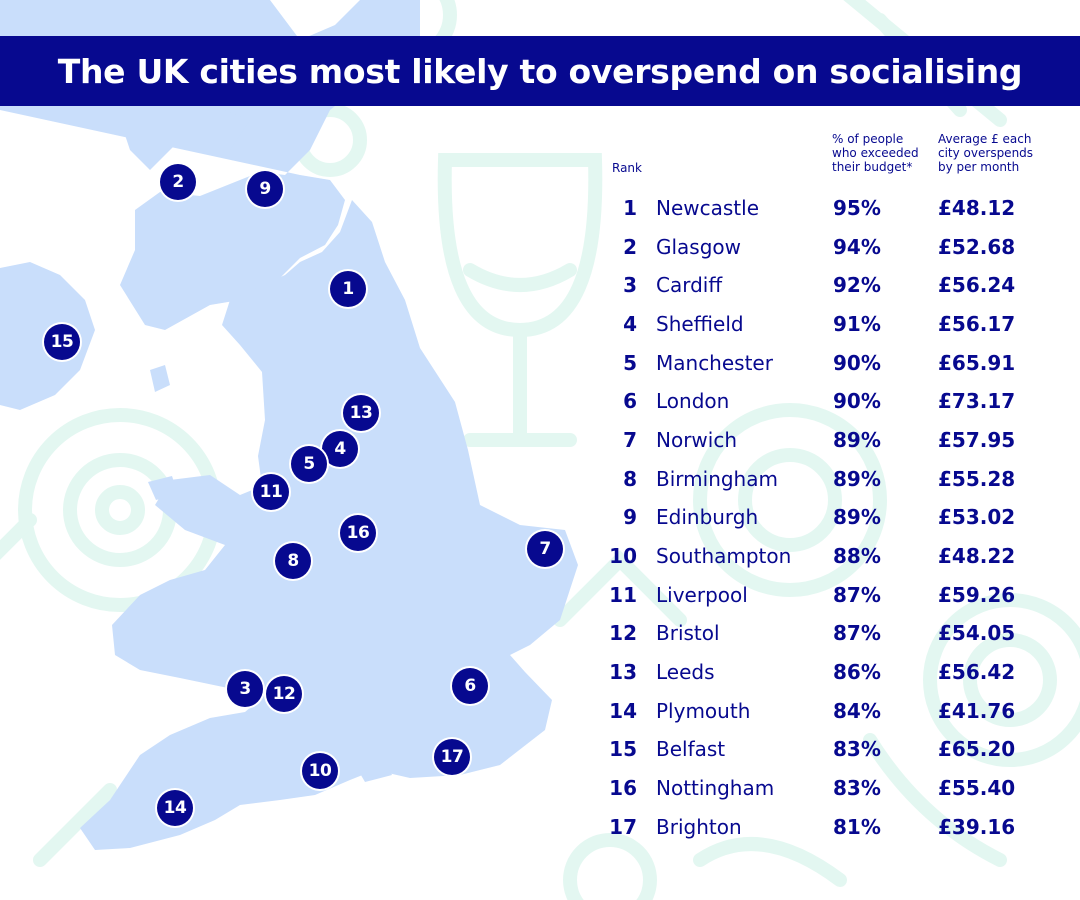 Image resolution: width=1080 pixels, height=900 pixels. I want to click on table-row: 5 Manchester 90% £65.91, so click(540, 363).